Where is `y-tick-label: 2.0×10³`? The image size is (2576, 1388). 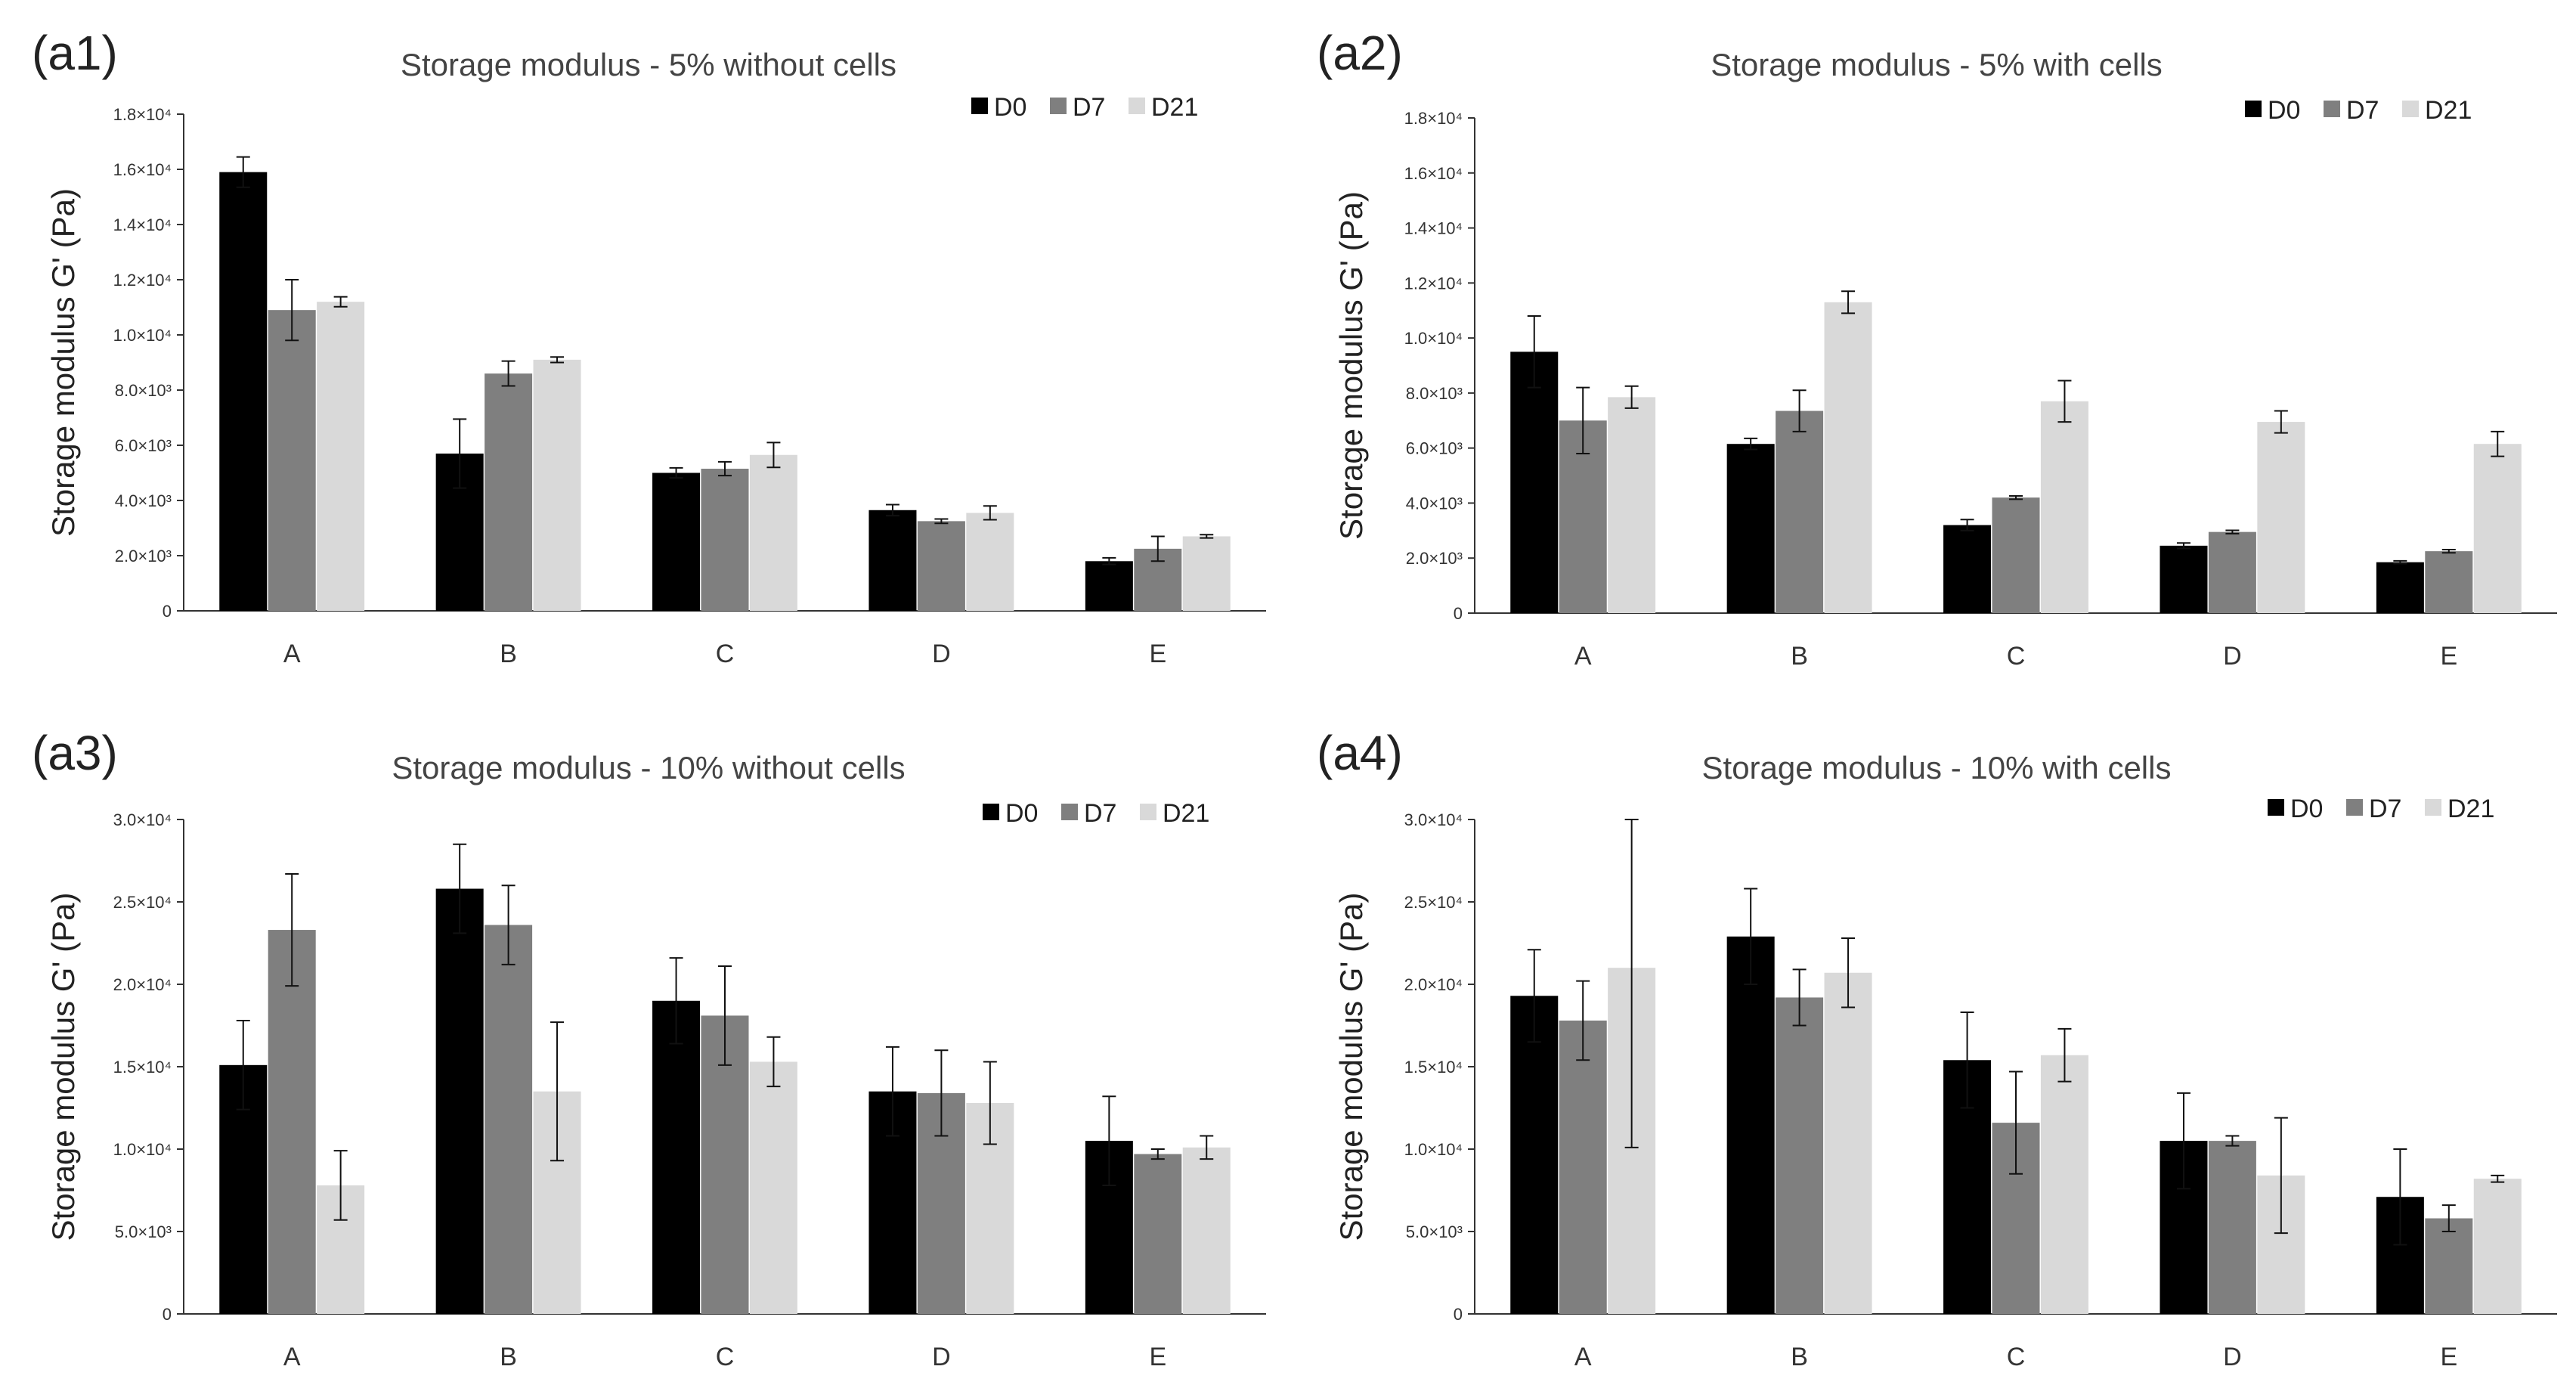
y-tick-label: 2.0×10³ is located at coordinates (1434, 559).